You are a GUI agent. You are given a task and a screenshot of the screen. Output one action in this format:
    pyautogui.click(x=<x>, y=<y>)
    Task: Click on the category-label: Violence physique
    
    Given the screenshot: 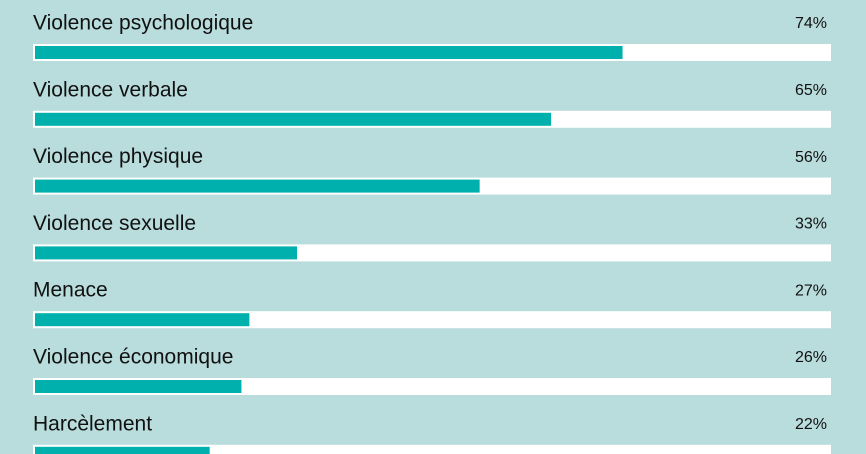 What is the action you would take?
    pyautogui.click(x=118, y=156)
    